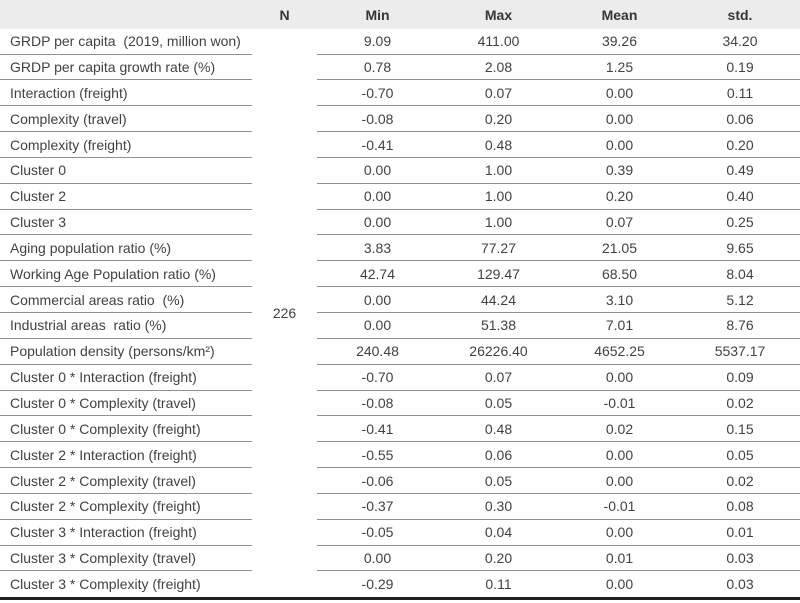  What do you see at coordinates (498, 455) in the screenshot?
I see `max-value: 0.06` at bounding box center [498, 455].